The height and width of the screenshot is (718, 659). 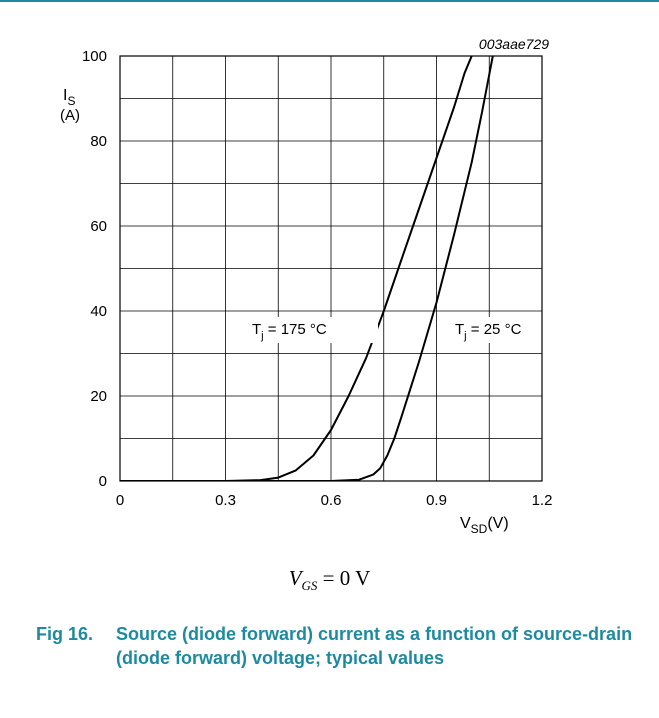 What do you see at coordinates (94, 56) in the screenshot?
I see `y-tick-label: 100` at bounding box center [94, 56].